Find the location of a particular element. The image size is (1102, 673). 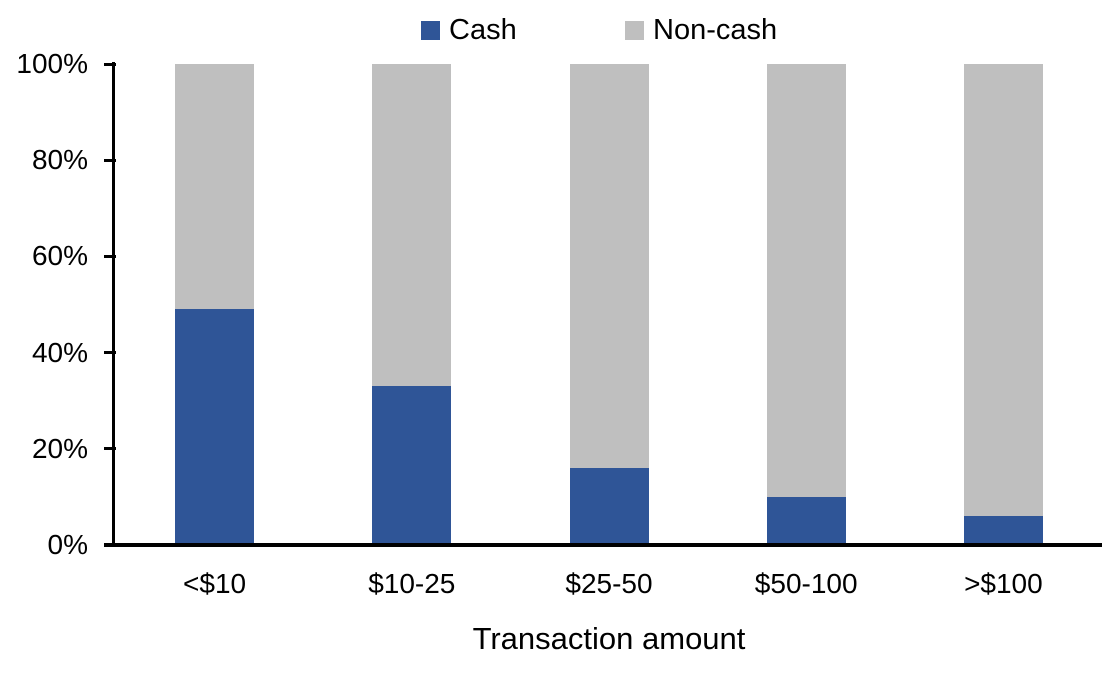

x-category-label: >$100 is located at coordinates (1003, 583).